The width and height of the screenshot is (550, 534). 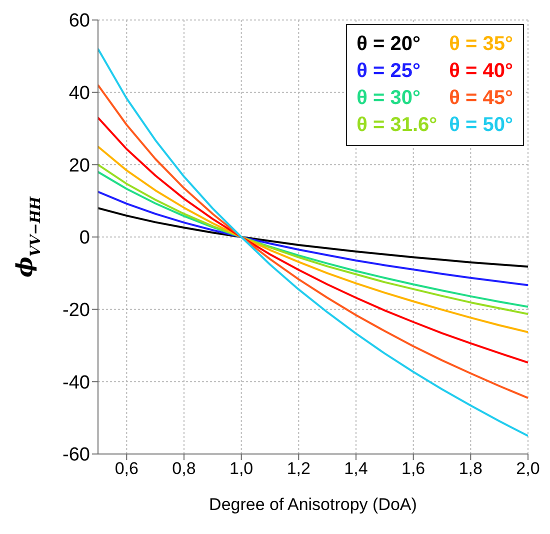 What do you see at coordinates (79, 21) in the screenshot?
I see `y-tick-label: 60` at bounding box center [79, 21].